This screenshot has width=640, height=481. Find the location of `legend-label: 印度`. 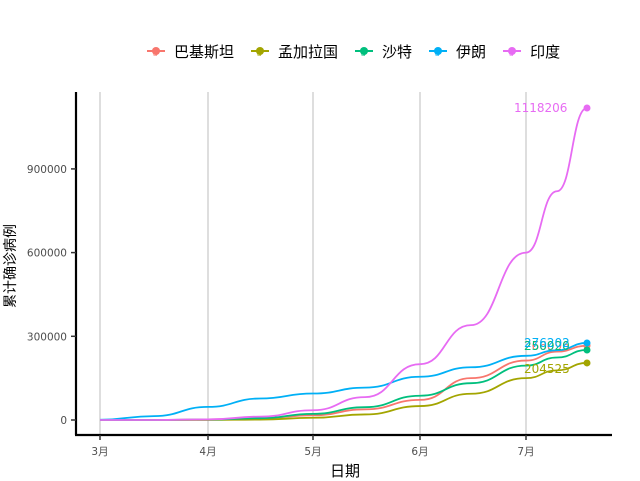

legend-label: 印度 is located at coordinates (545, 51).